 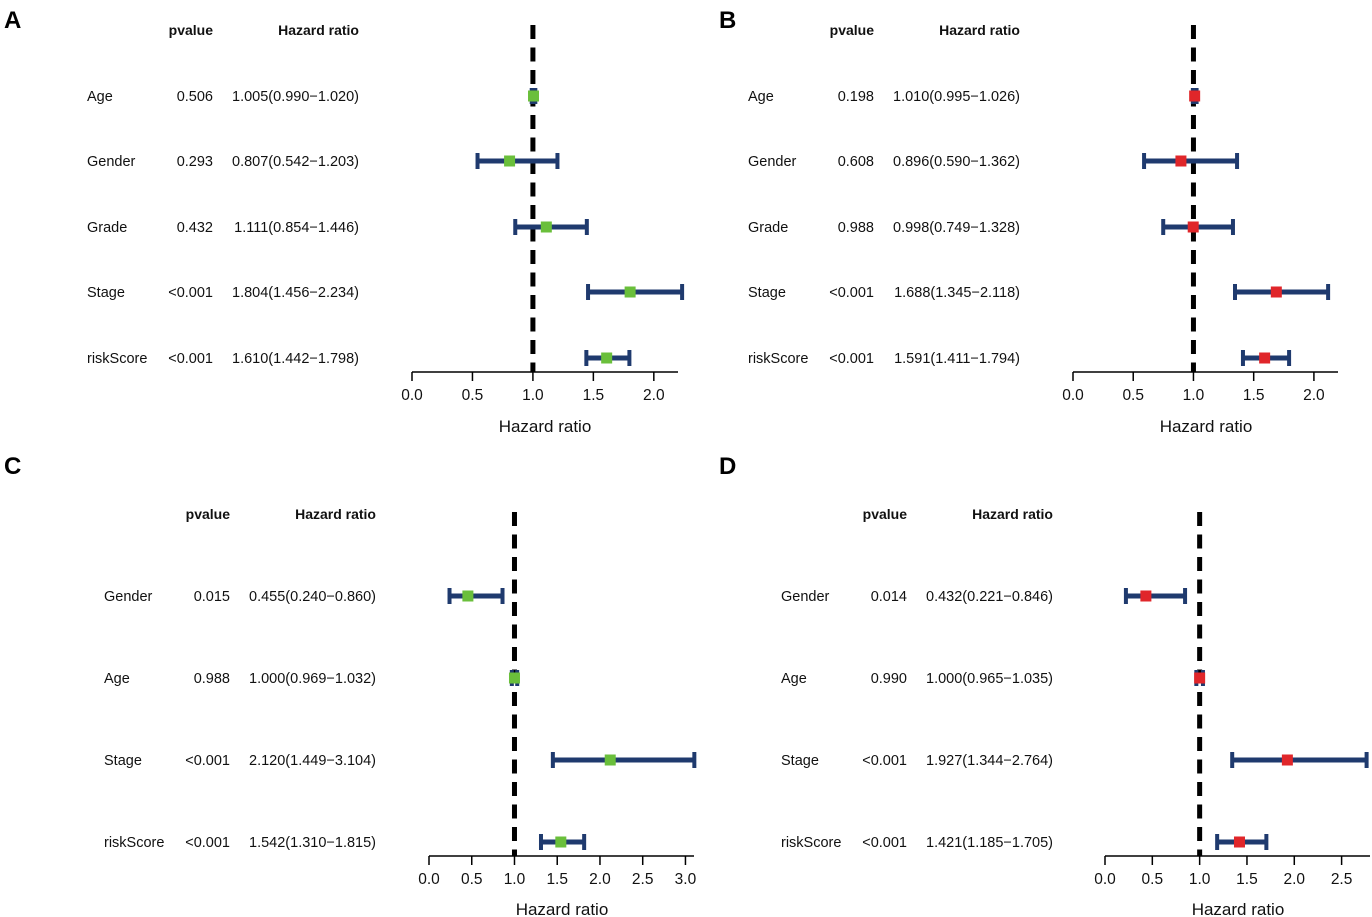 I want to click on row-hazard-ratio: 1.000(0.965−1.035), so click(x=989, y=679).